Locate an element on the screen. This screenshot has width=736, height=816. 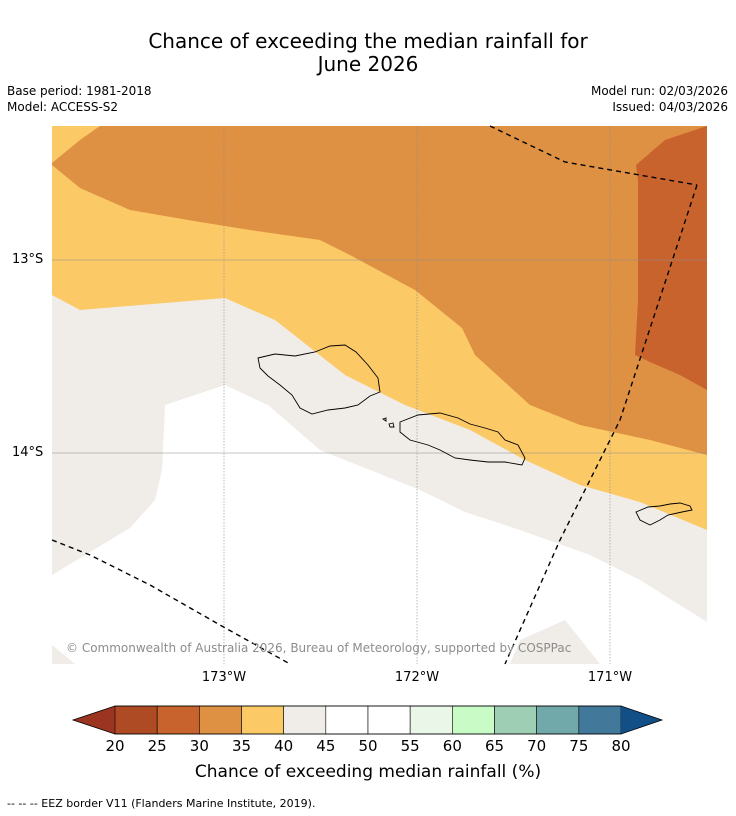
model-name: Model: ACCESS-S2 is located at coordinates (63, 107).